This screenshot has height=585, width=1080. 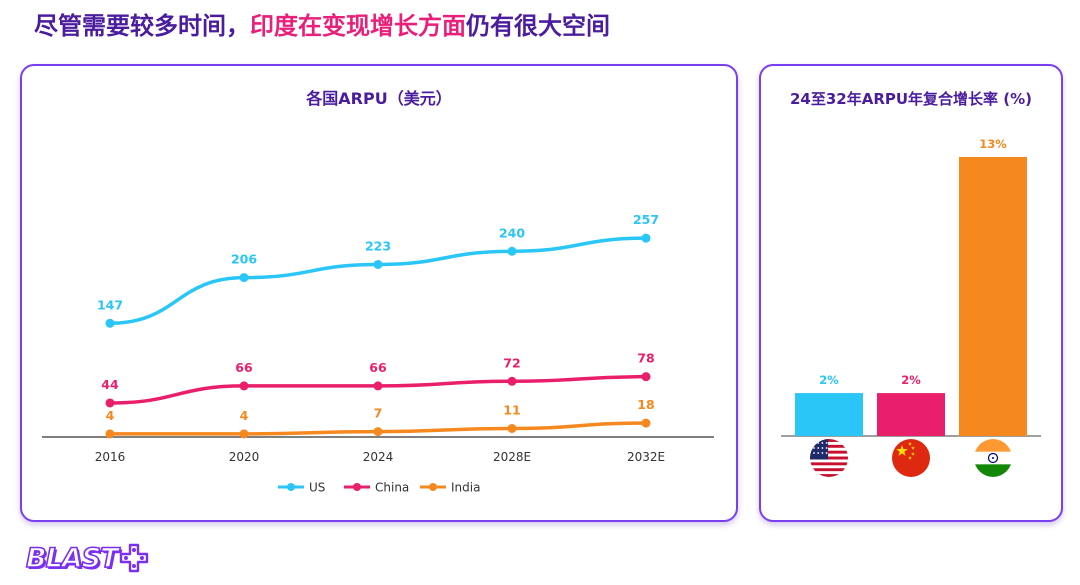 What do you see at coordinates (511, 362) in the screenshot?
I see `data-label-china: 72` at bounding box center [511, 362].